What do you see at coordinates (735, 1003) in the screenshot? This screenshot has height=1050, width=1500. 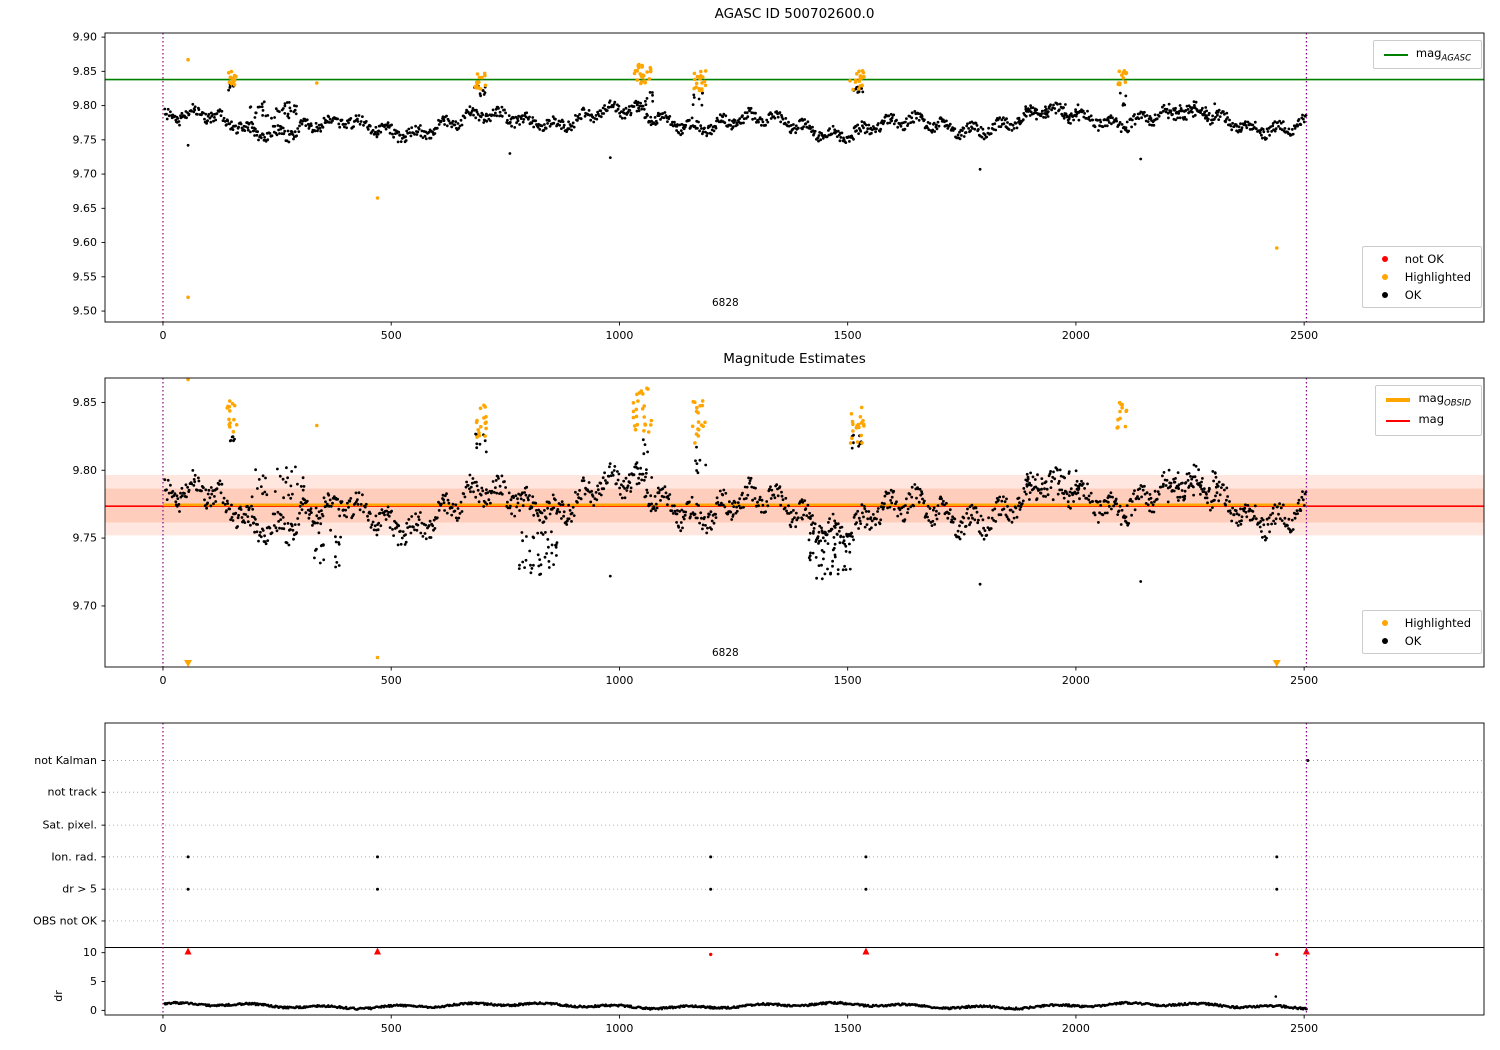 I see `series-dr` at bounding box center [735, 1003].